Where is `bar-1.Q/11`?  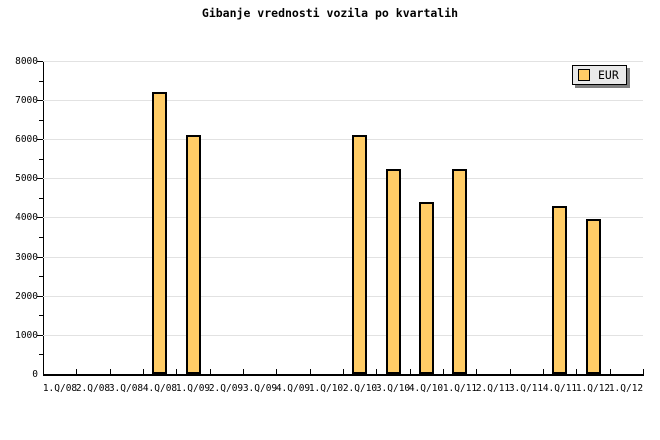 bar-1.Q/11 is located at coordinates (459, 271).